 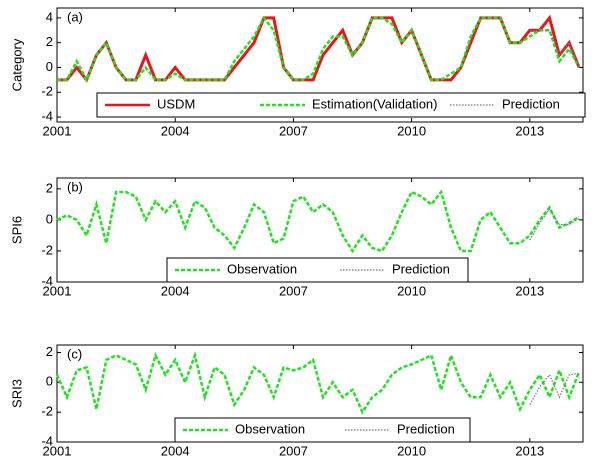 I want to click on panel-label: (c), so click(x=74, y=353).